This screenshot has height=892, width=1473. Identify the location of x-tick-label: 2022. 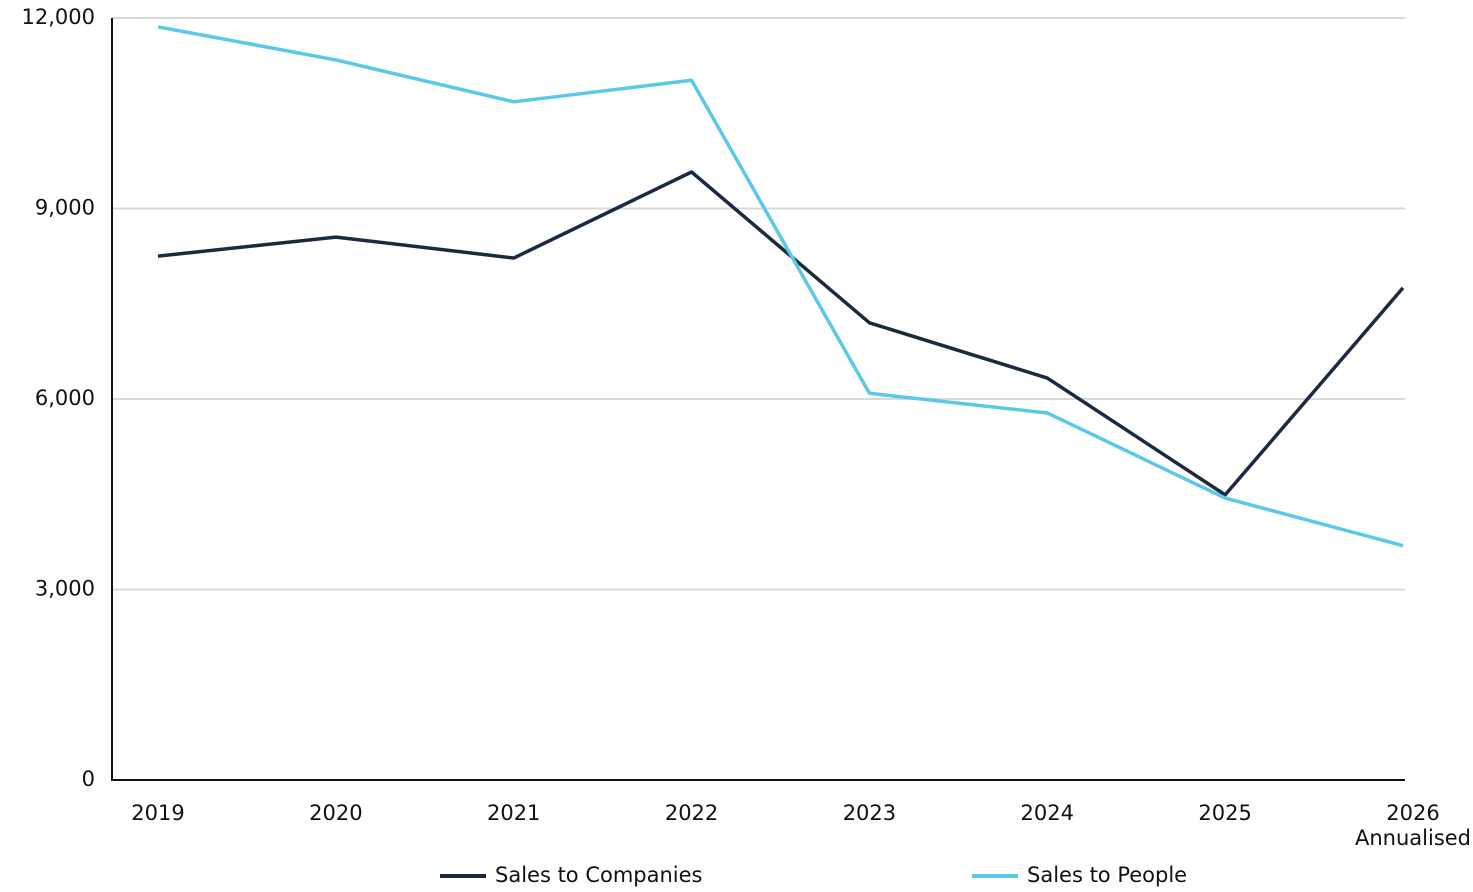
(691, 813).